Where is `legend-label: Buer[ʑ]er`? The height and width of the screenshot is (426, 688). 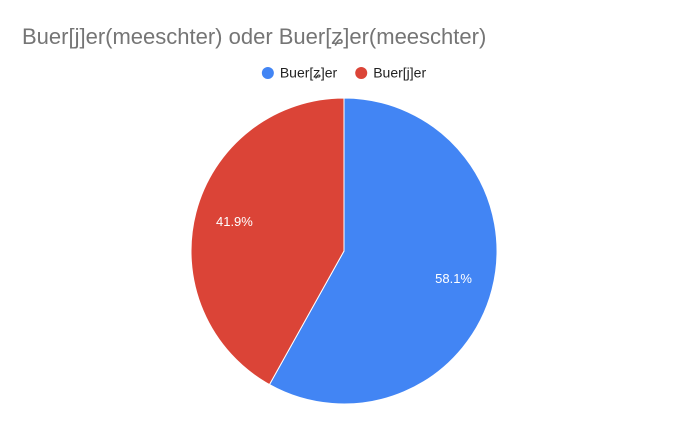 legend-label: Buer[ʑ]er is located at coordinates (309, 73).